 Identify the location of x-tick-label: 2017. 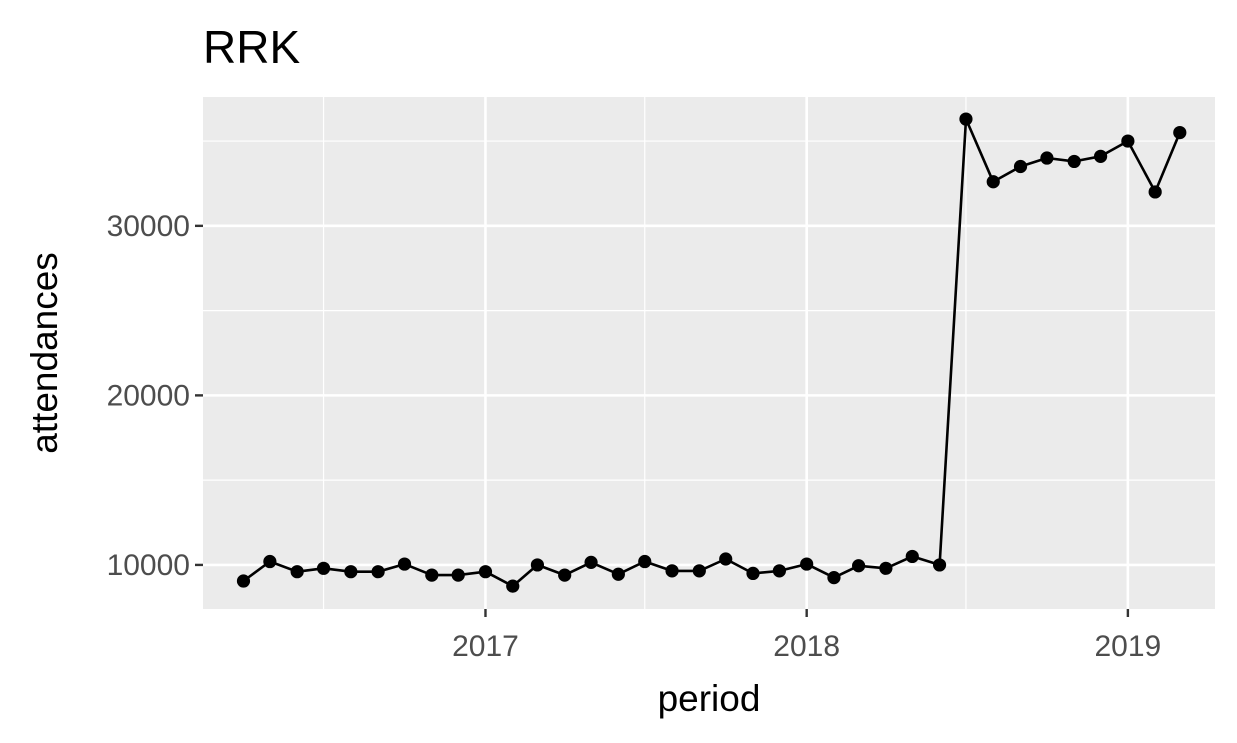
(485, 646).